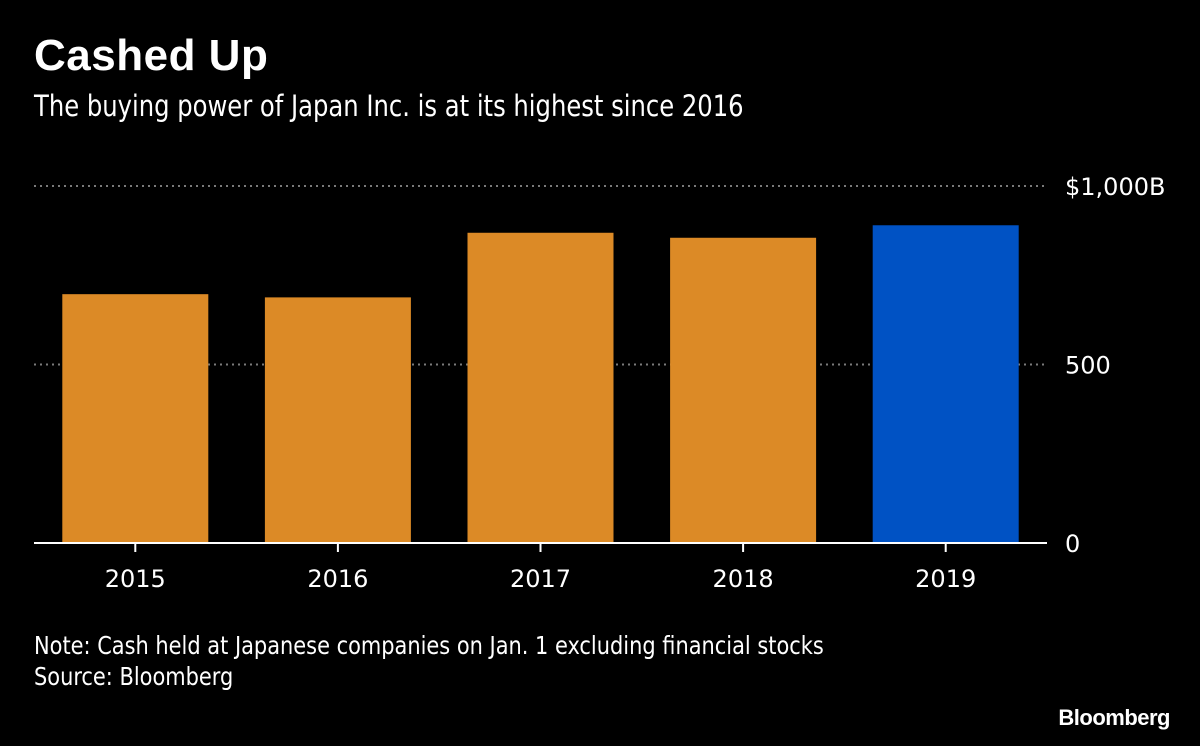 This screenshot has height=746, width=1200. What do you see at coordinates (1115, 187) in the screenshot?
I see `y-tick-label-1000: $1,000B` at bounding box center [1115, 187].